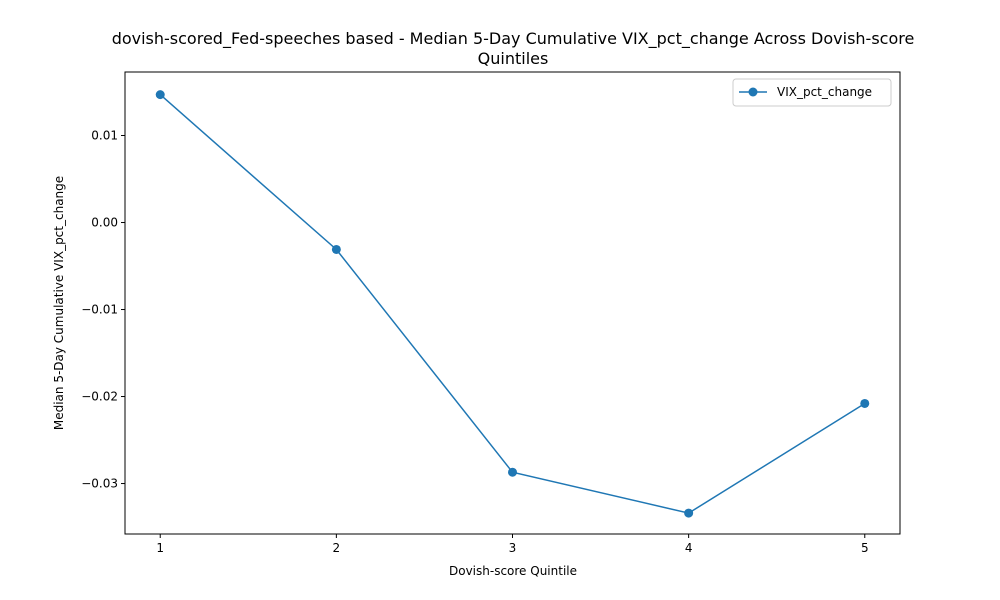 The height and width of the screenshot is (600, 1000). Describe the element at coordinates (160, 548) in the screenshot. I see `x-tick-label: 1` at that location.